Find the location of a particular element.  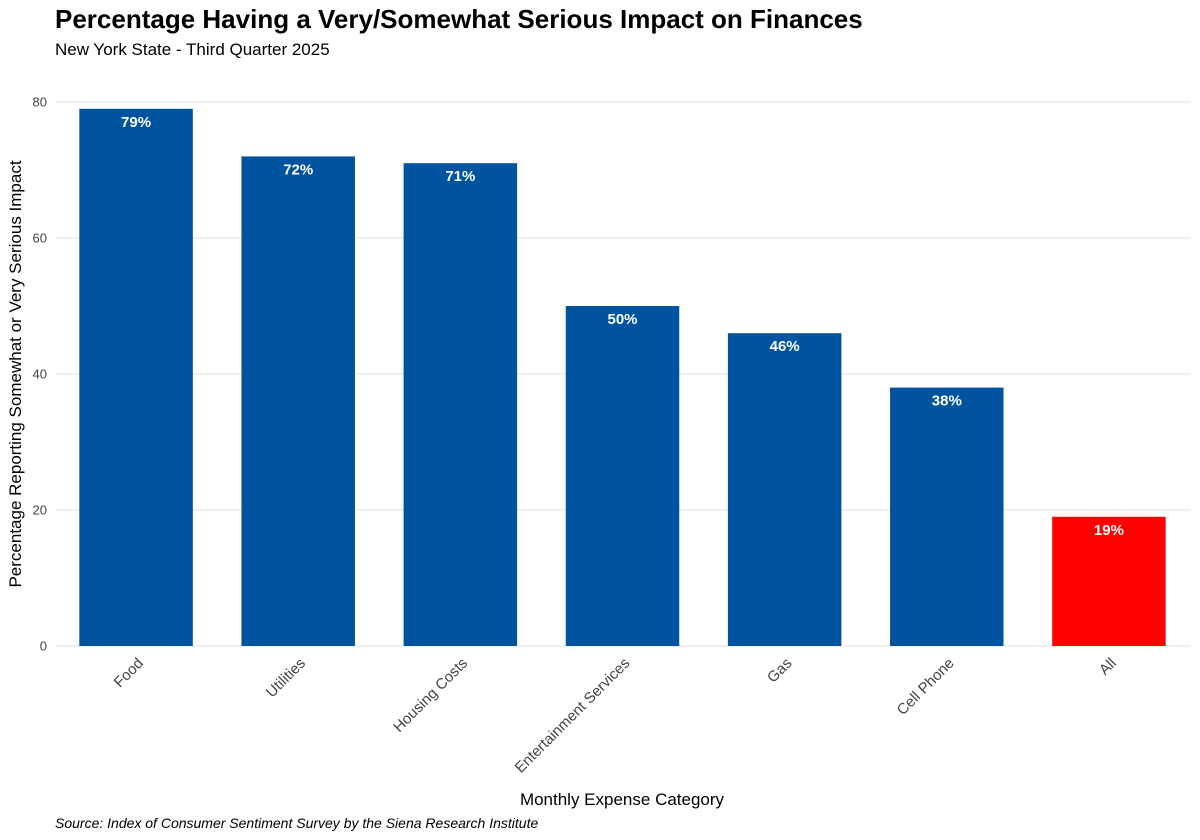

bar-utilities is located at coordinates (298, 401).